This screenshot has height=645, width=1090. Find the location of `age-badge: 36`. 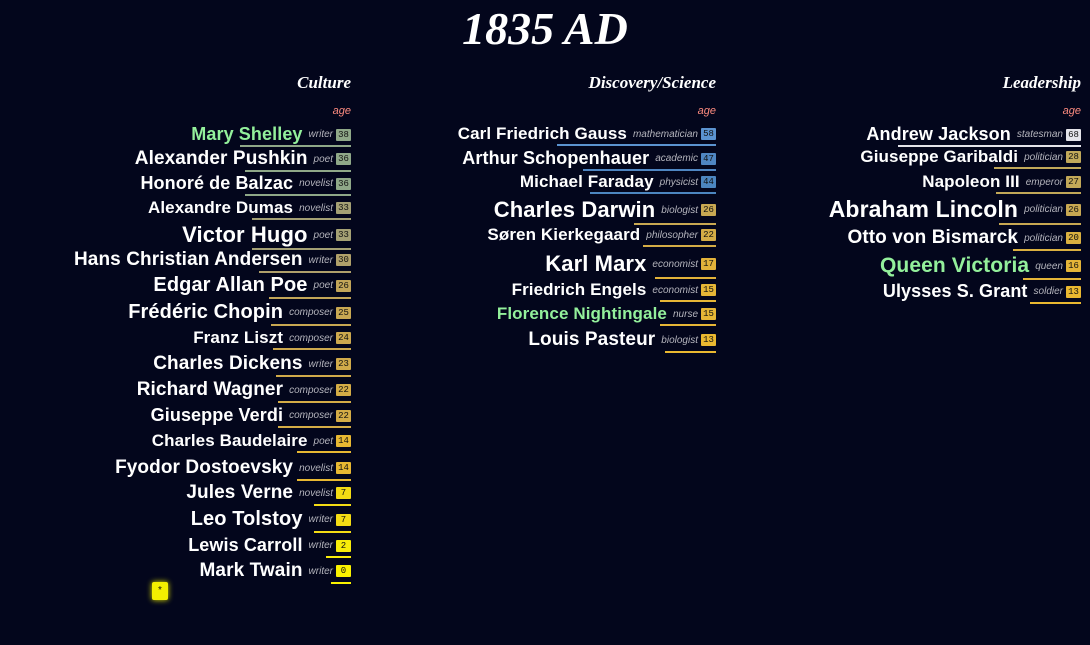

age-badge: 36 is located at coordinates (343, 159).